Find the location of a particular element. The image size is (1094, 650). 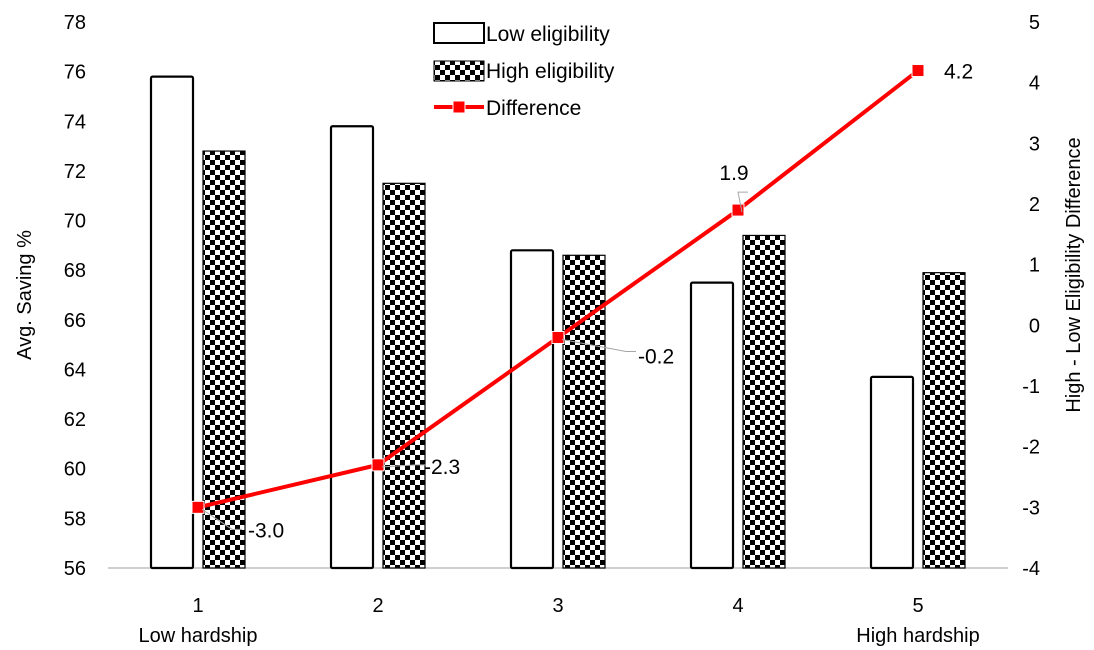

y-tick-label: 66 is located at coordinates (75, 321).